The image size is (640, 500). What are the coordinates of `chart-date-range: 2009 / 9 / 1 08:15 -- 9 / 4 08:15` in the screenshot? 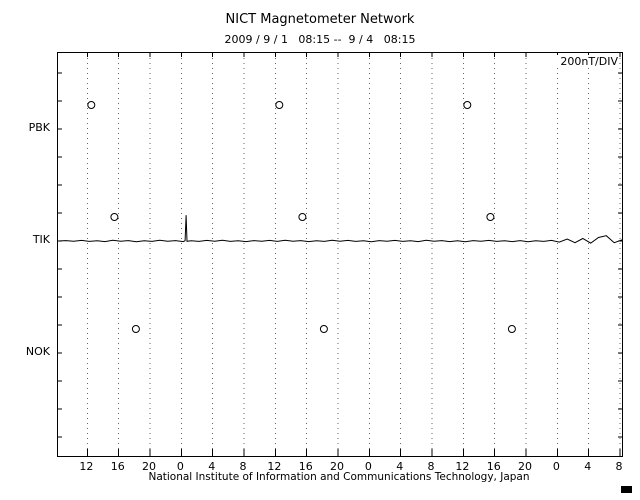 It's located at (320, 39).